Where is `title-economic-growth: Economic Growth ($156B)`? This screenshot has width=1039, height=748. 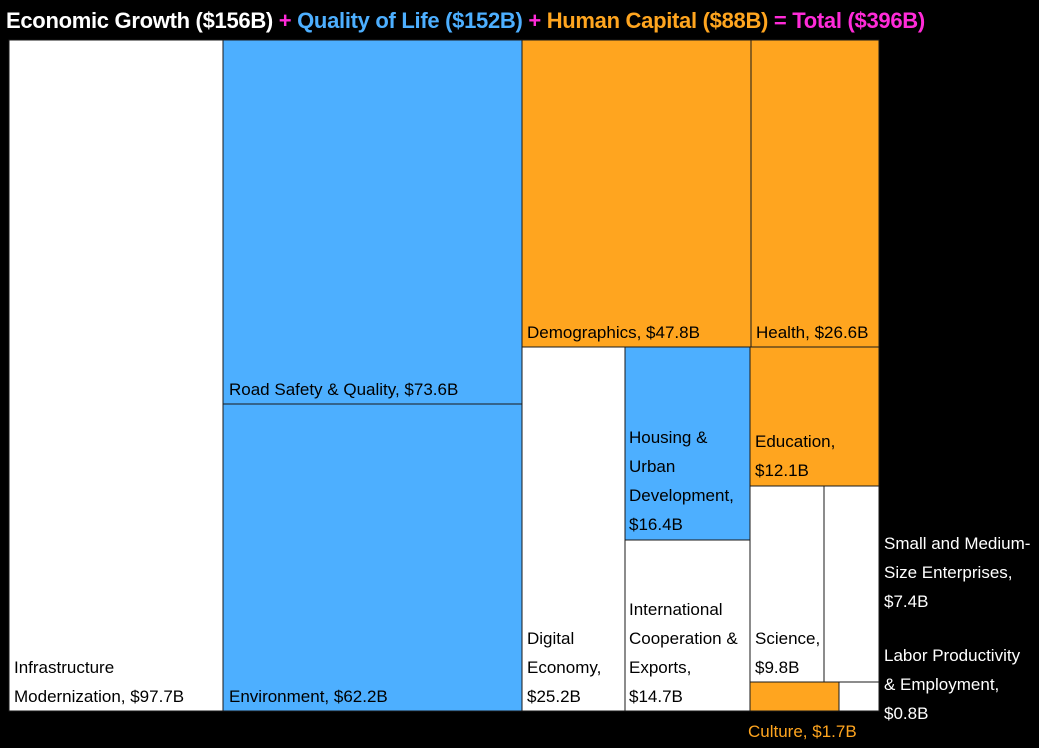
title-economic-growth: Economic Growth ($156B) is located at coordinates (139, 21).